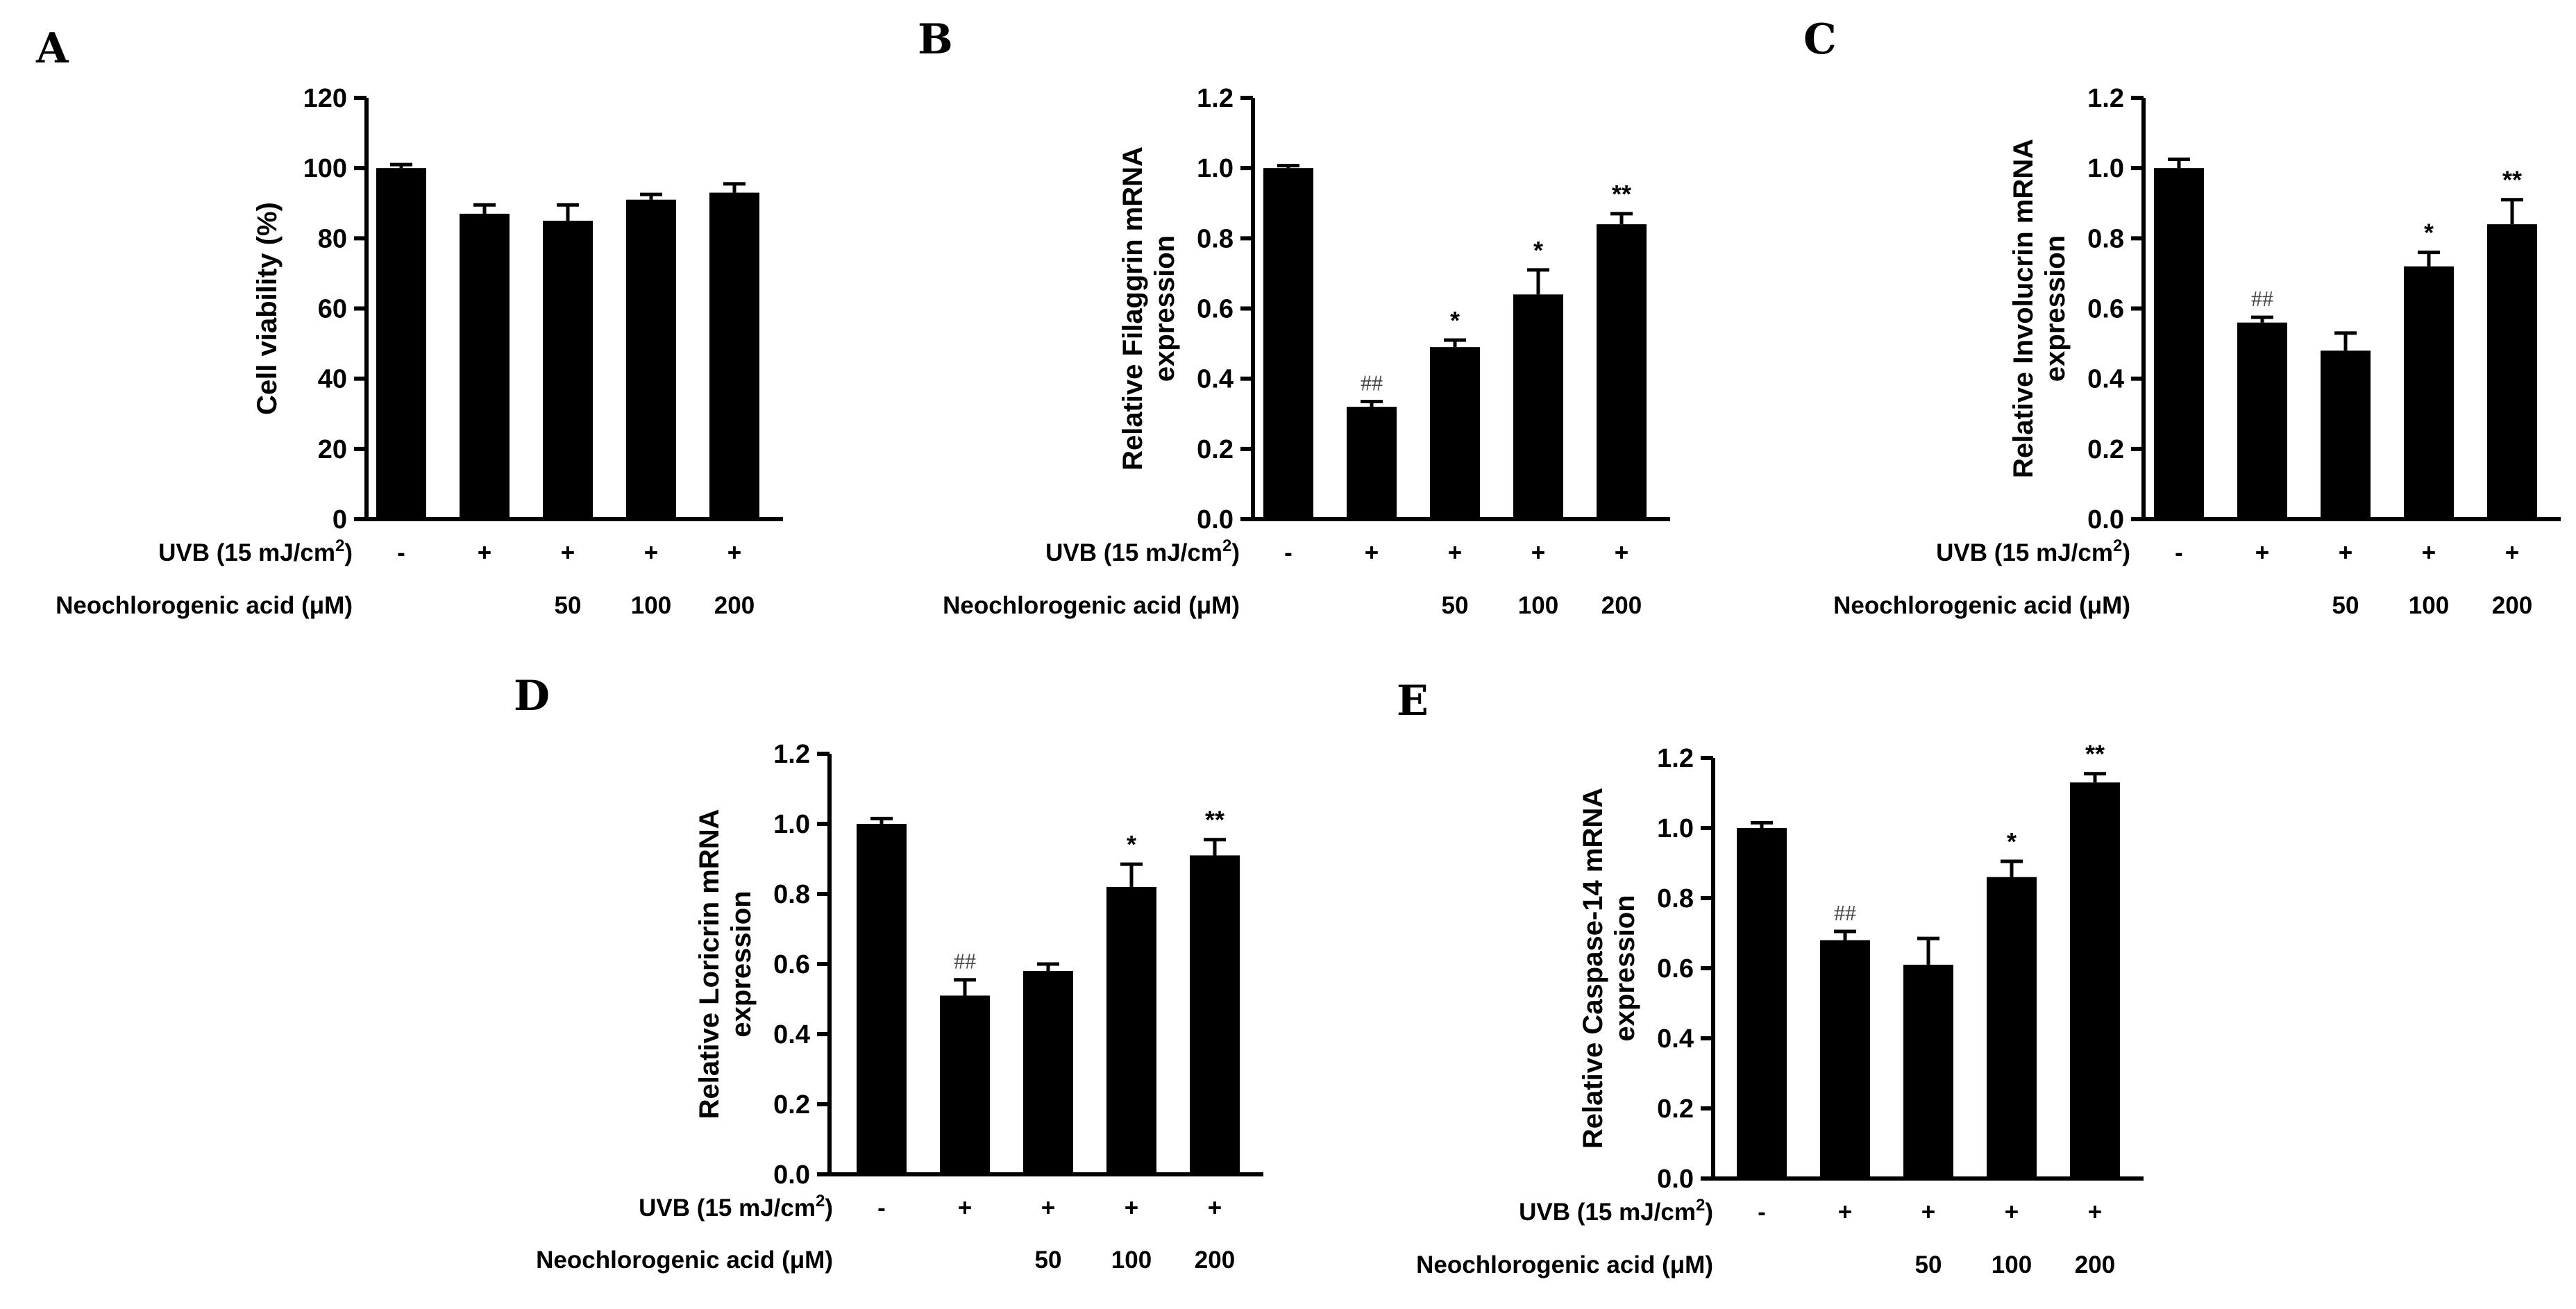 Image resolution: width=2576 pixels, height=1309 pixels. What do you see at coordinates (1413, 701) in the screenshot?
I see `panel-letter: E` at bounding box center [1413, 701].